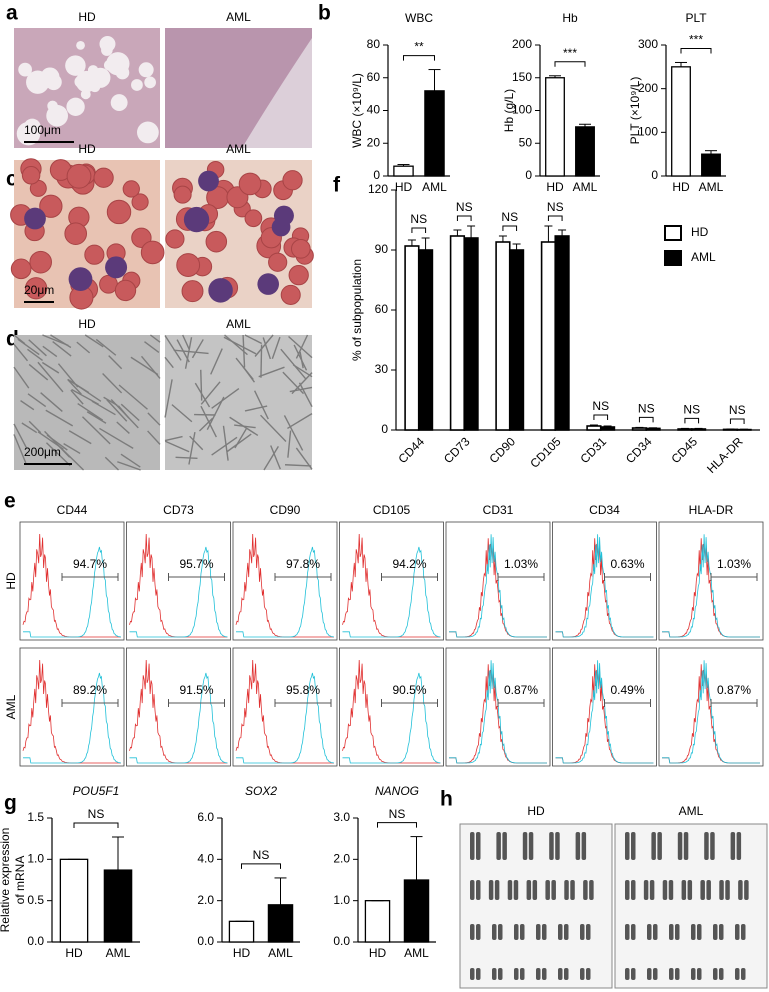  I want to click on y-tick-label: 60, so click(382, 309).